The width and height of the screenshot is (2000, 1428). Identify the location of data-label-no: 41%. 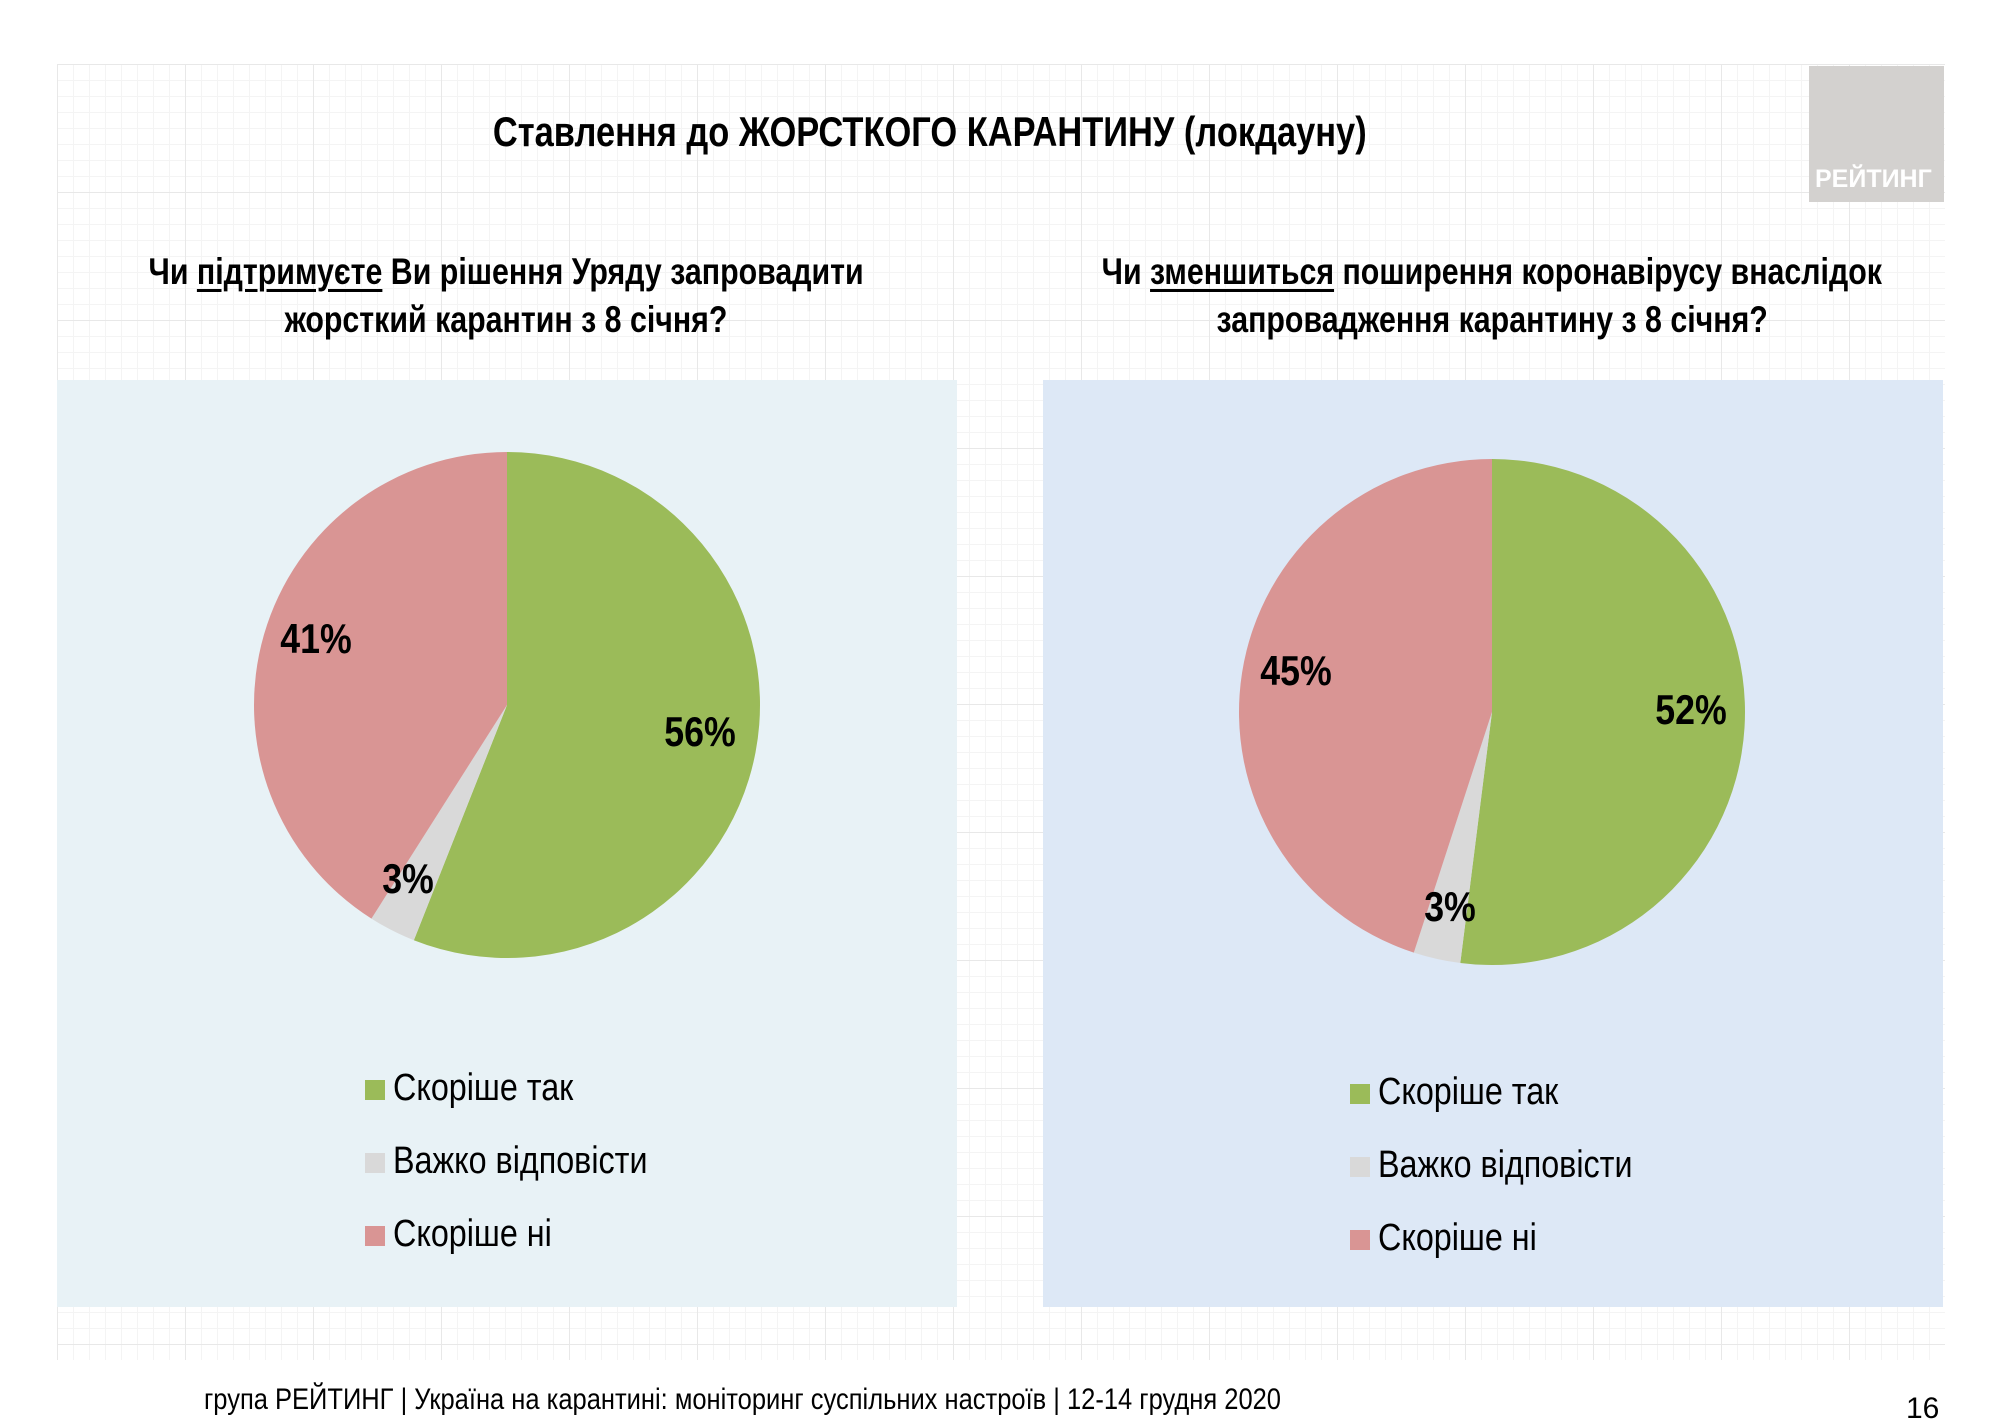
(315, 639).